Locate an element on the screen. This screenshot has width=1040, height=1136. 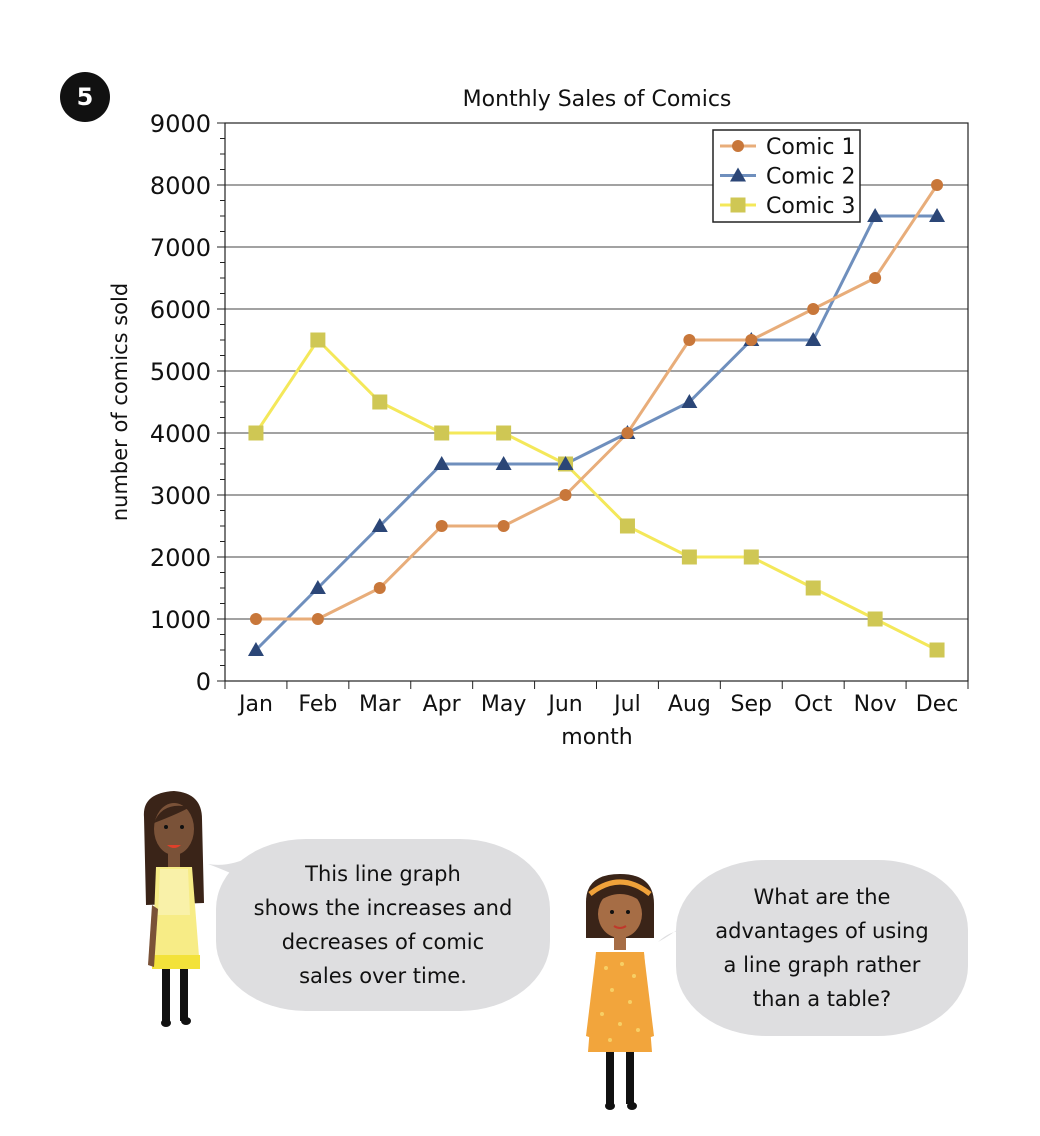
y-tick-label: 6000 is located at coordinates (180, 310).